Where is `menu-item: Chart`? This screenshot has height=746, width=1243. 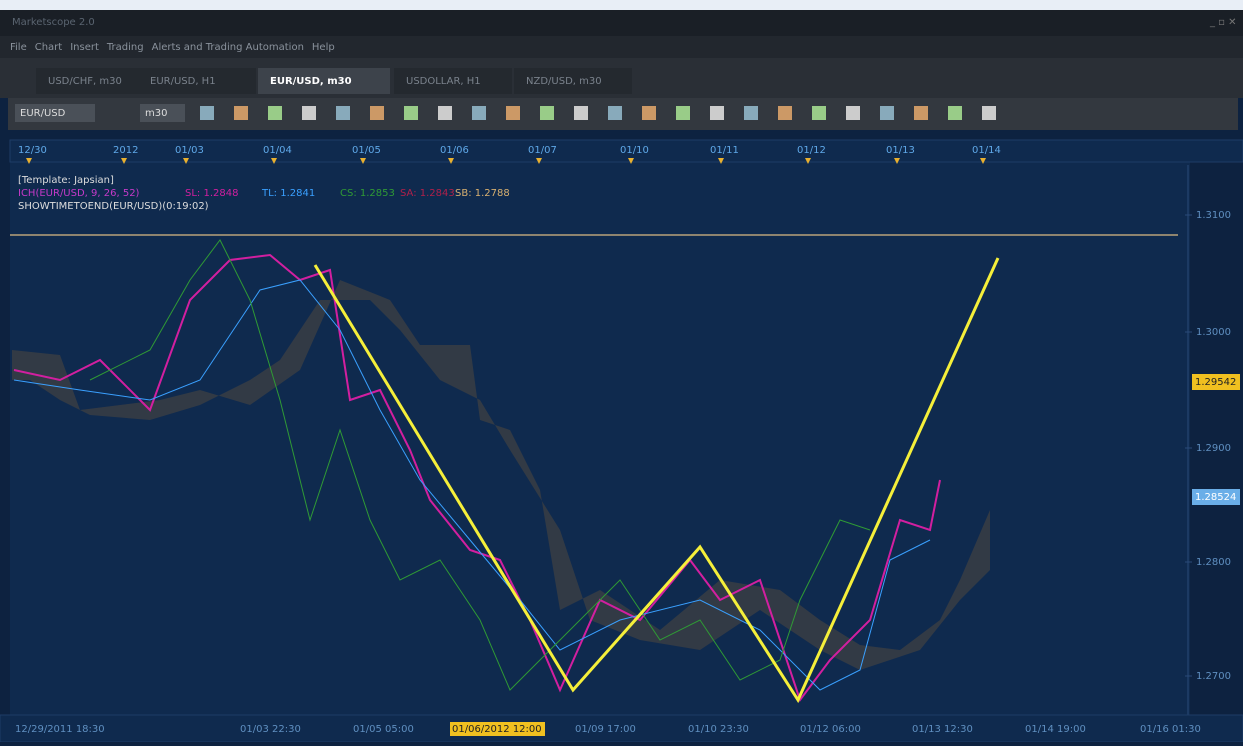 menu-item: Chart is located at coordinates (49, 47).